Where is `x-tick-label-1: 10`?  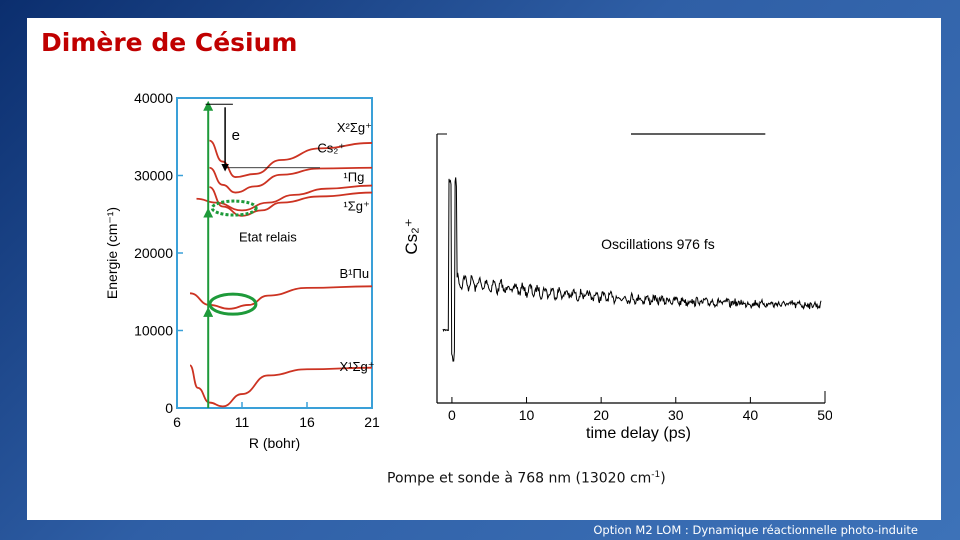
x-tick-label-1: 10 is located at coordinates (527, 415).